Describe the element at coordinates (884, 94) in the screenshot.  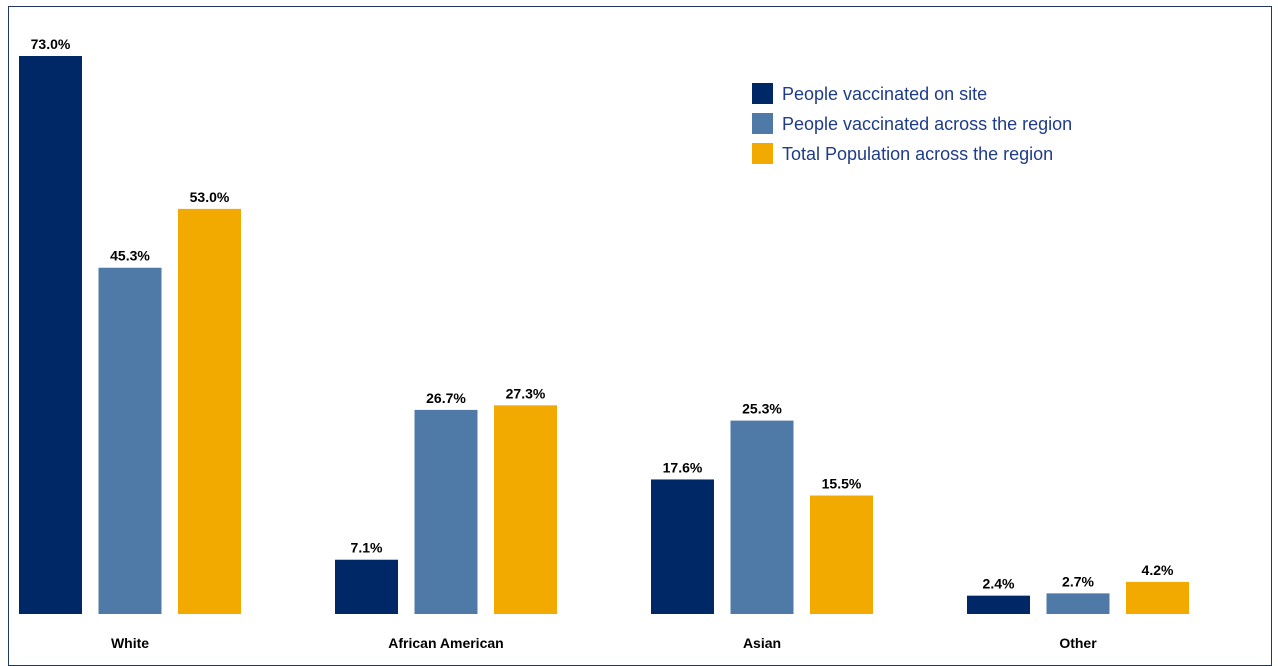
I see `legend-label-series-1: People vaccinated on site` at that location.